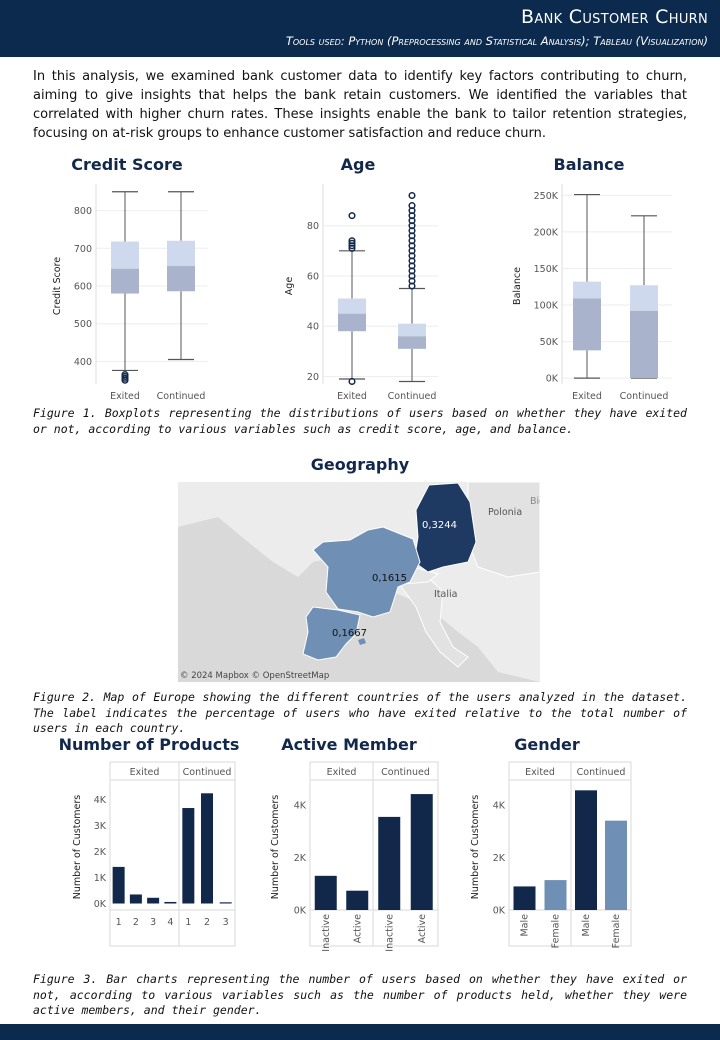  What do you see at coordinates (83, 362) in the screenshot?
I see `credit-score-tick-label: 400` at bounding box center [83, 362].